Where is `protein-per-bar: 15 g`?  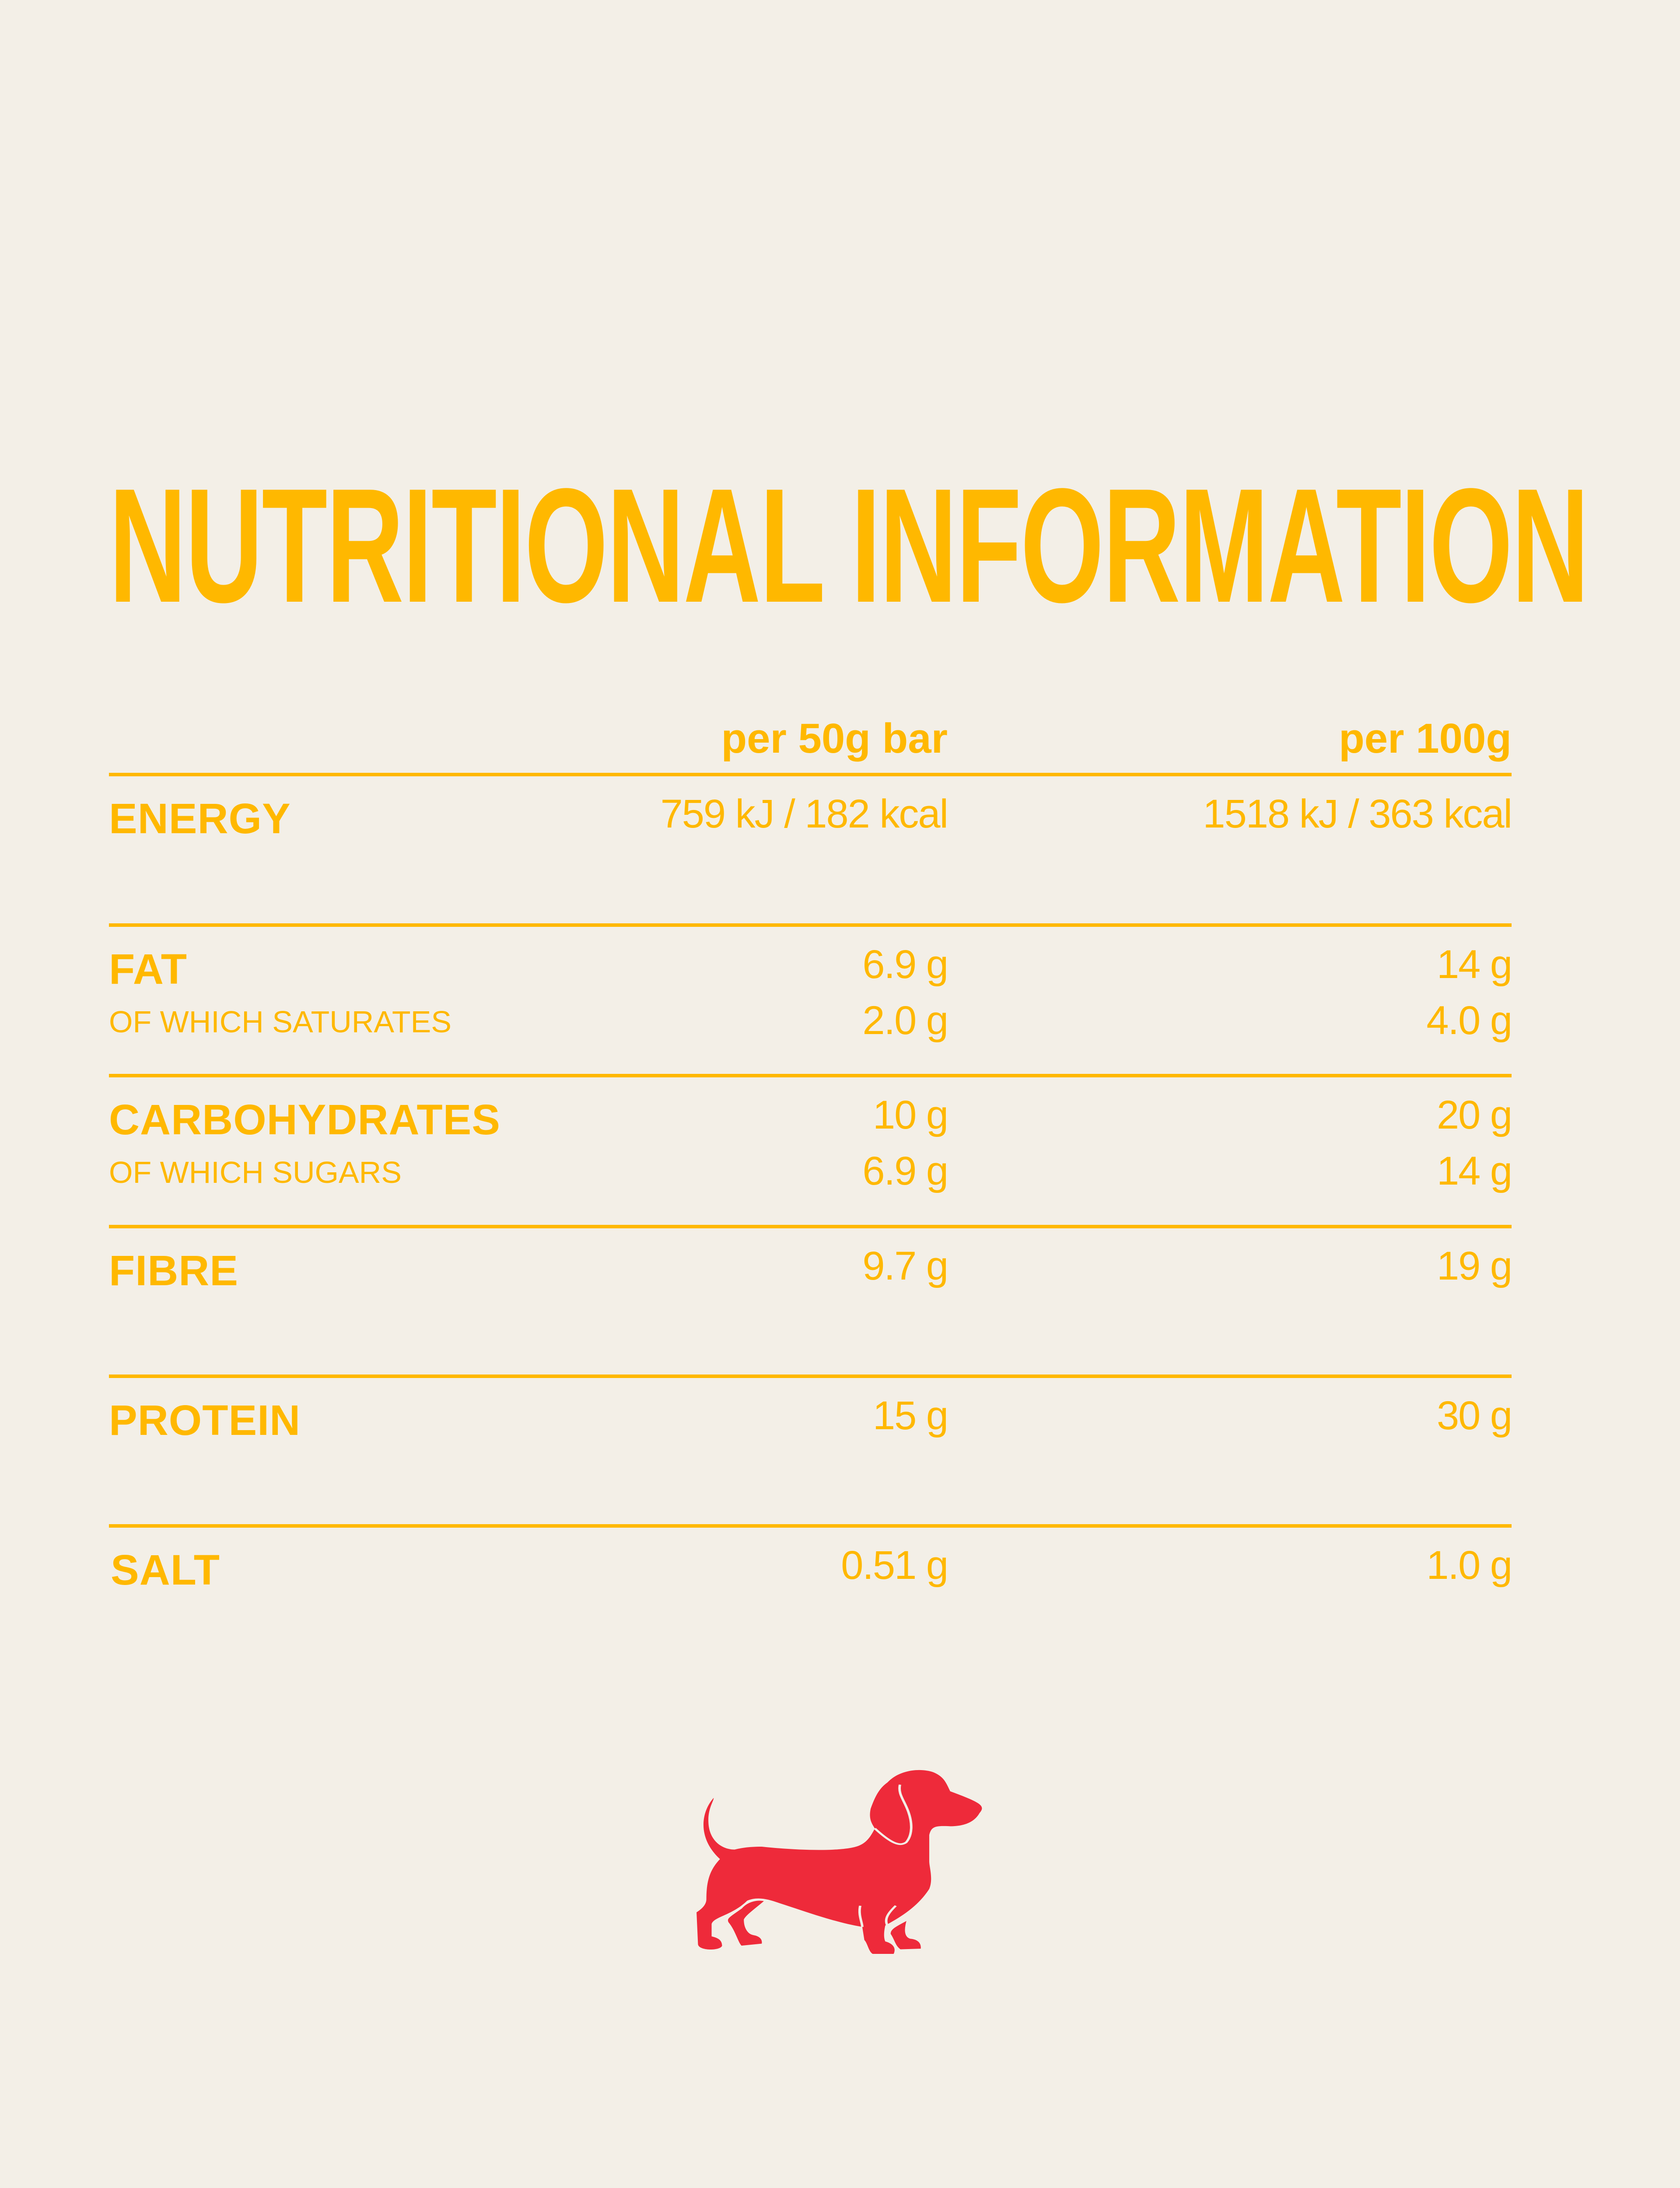
protein-per-bar: 15 g is located at coordinates (910, 1416).